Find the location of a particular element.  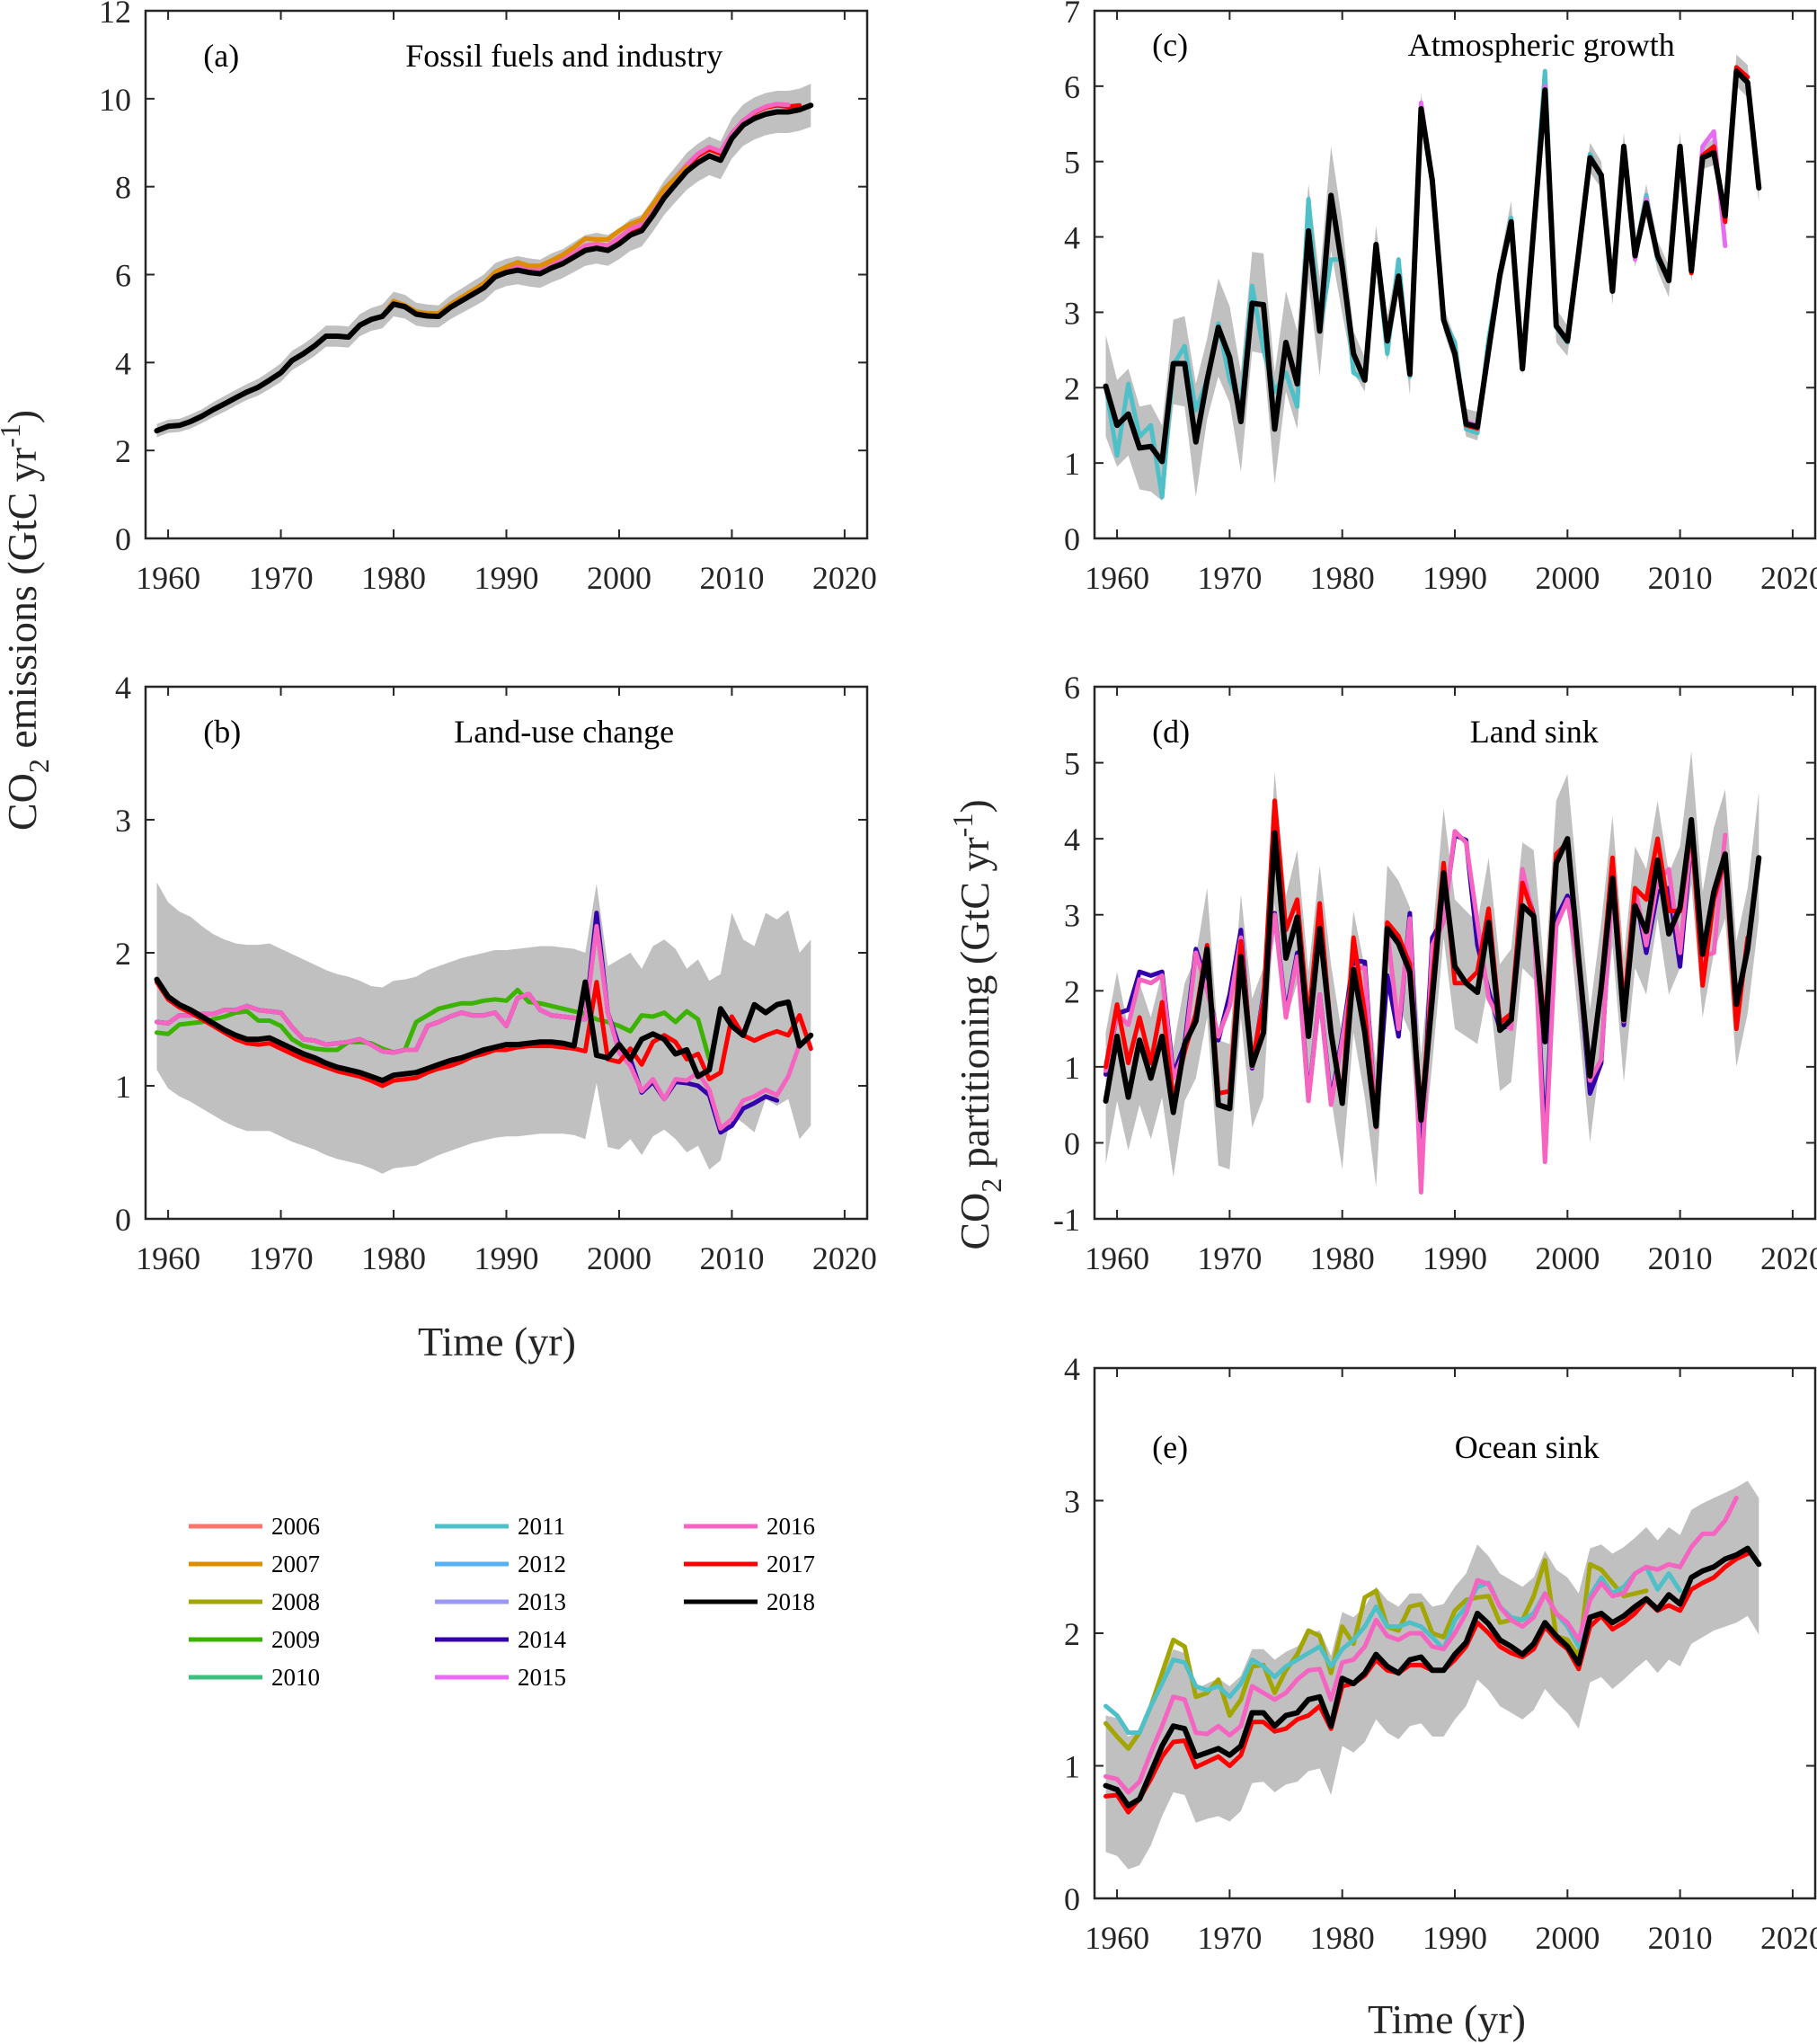

panel-title: Ocean sink is located at coordinates (1527, 1447).